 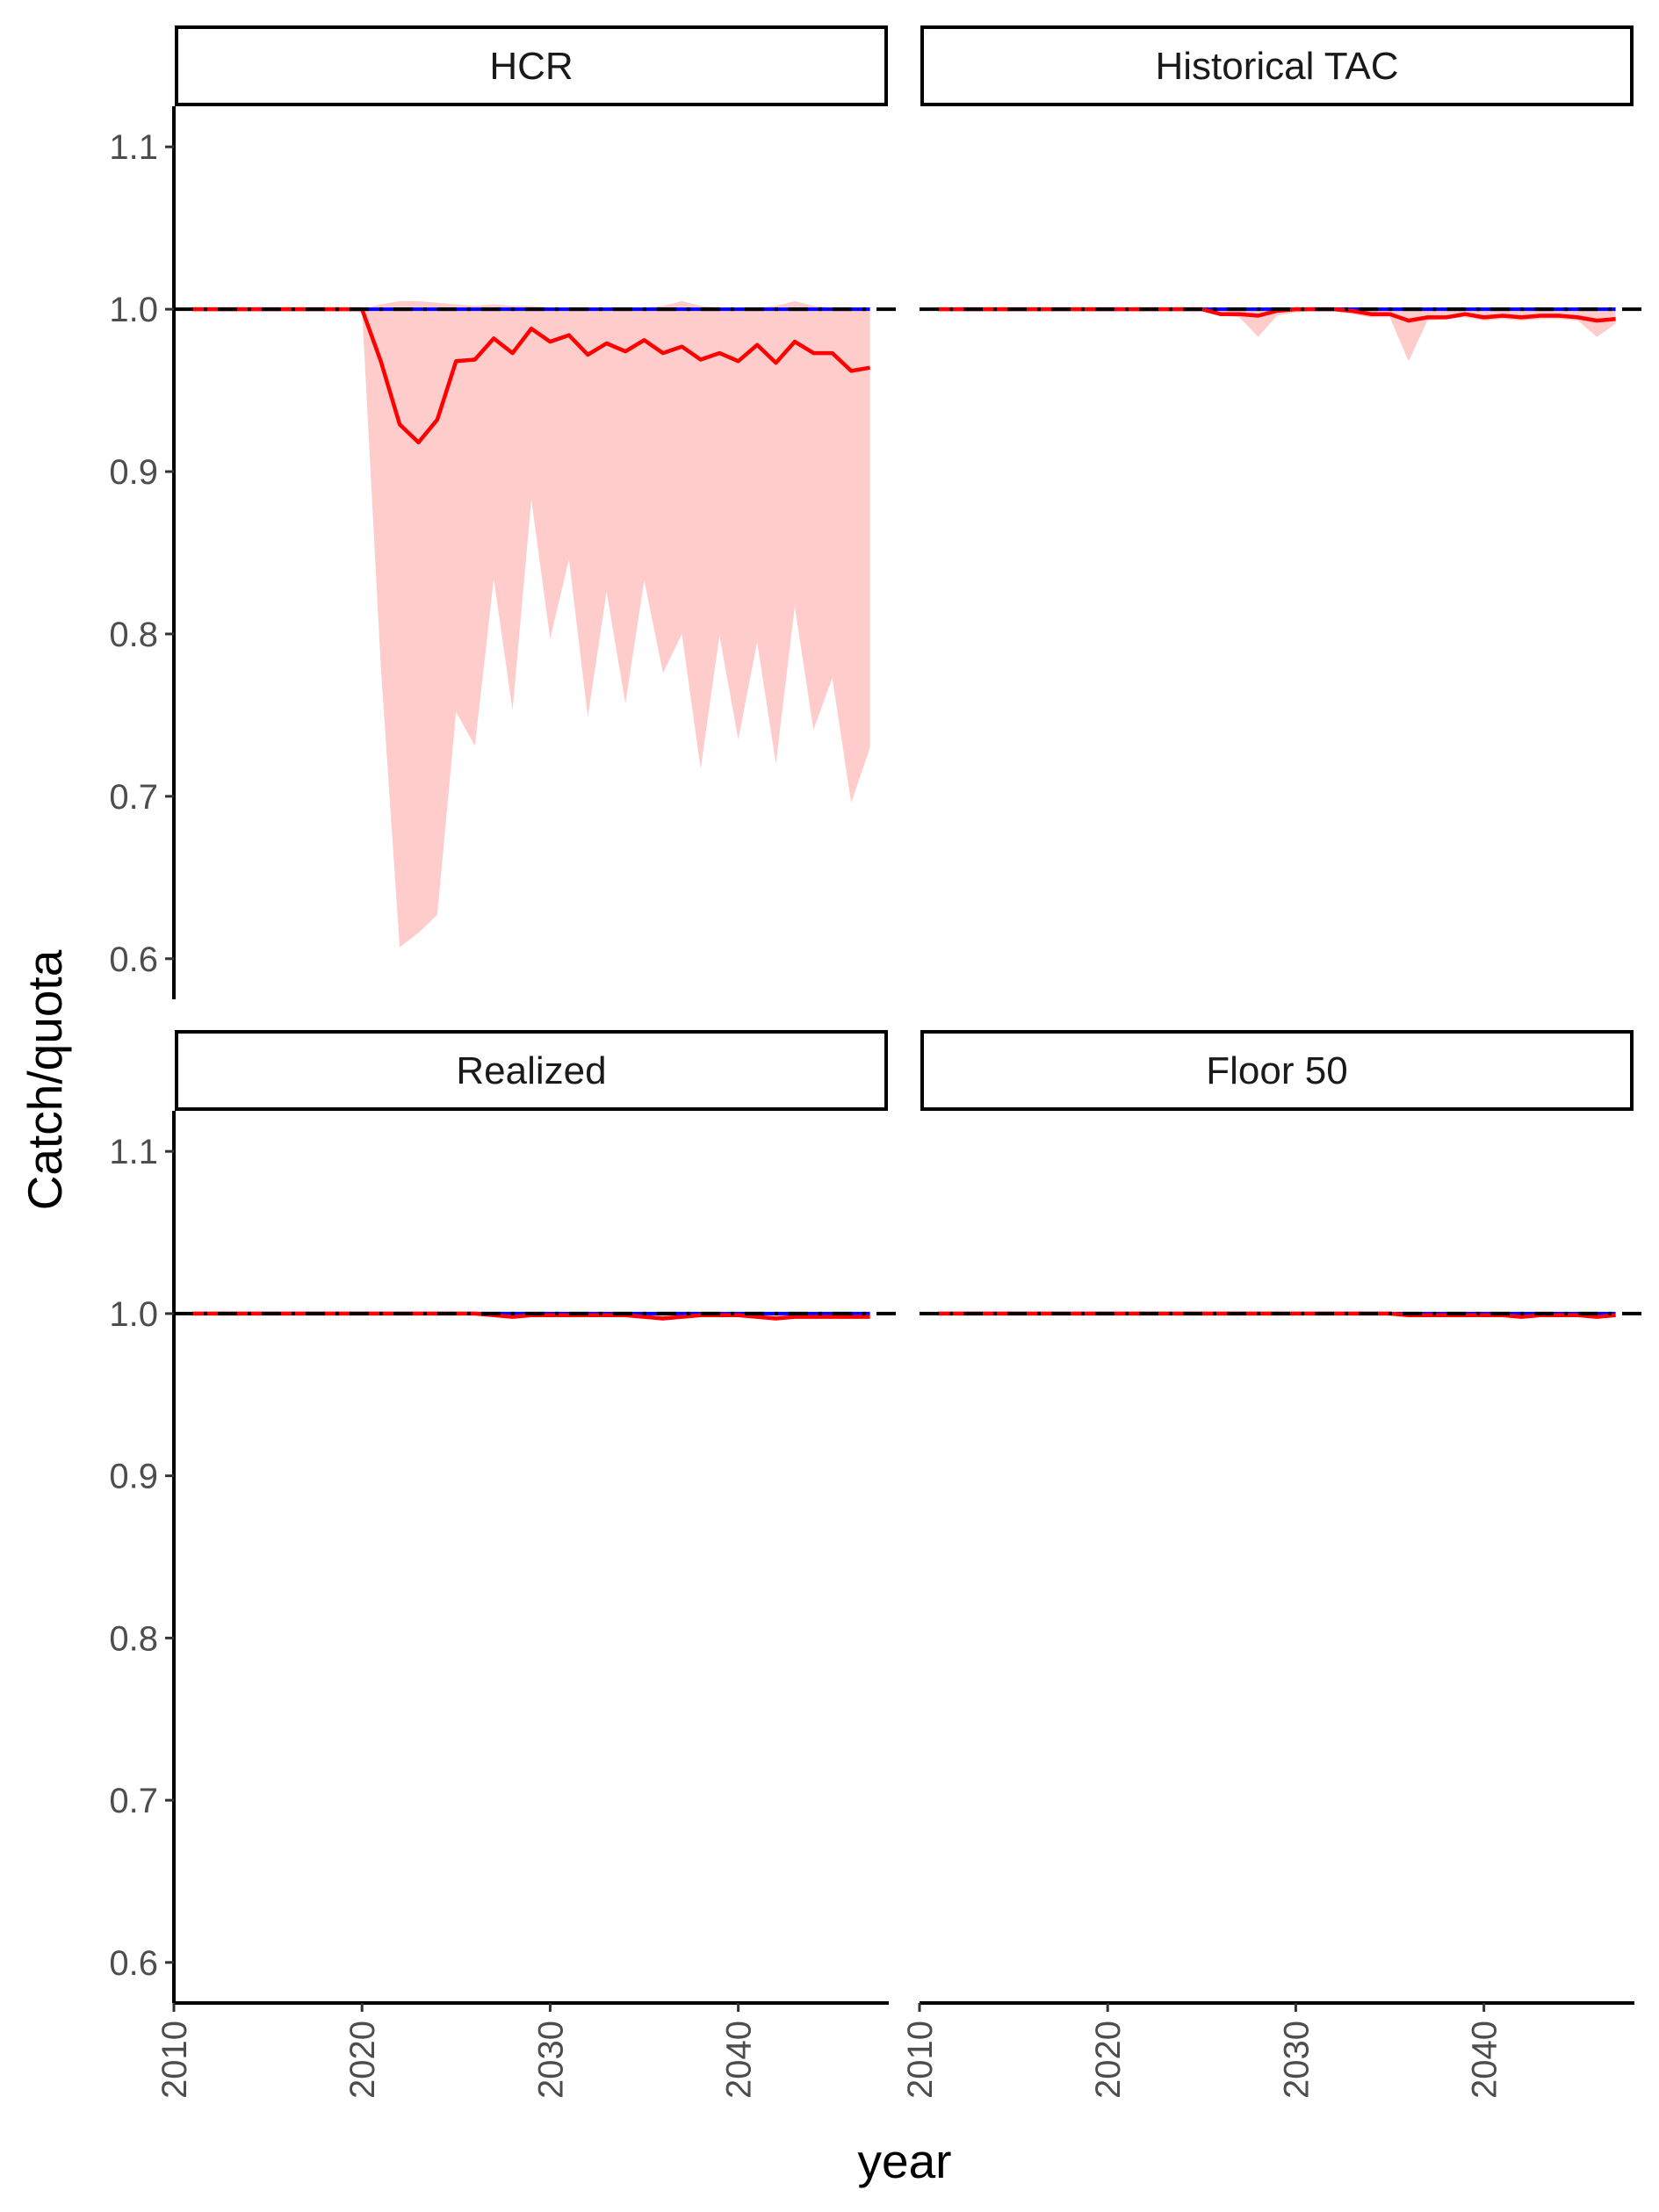 I want to click on median-line, so click(x=531, y=375).